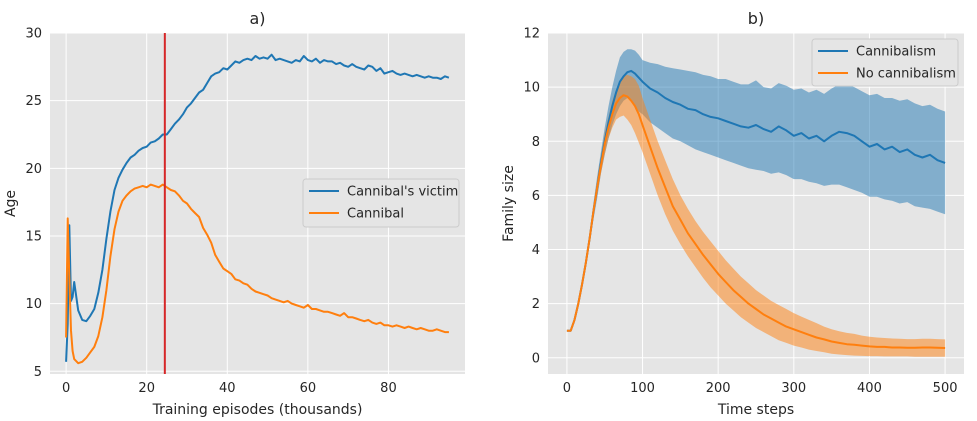 This screenshot has width=977, height=421. Describe the element at coordinates (756, 18) in the screenshot. I see `chart-b-title: b)` at that location.